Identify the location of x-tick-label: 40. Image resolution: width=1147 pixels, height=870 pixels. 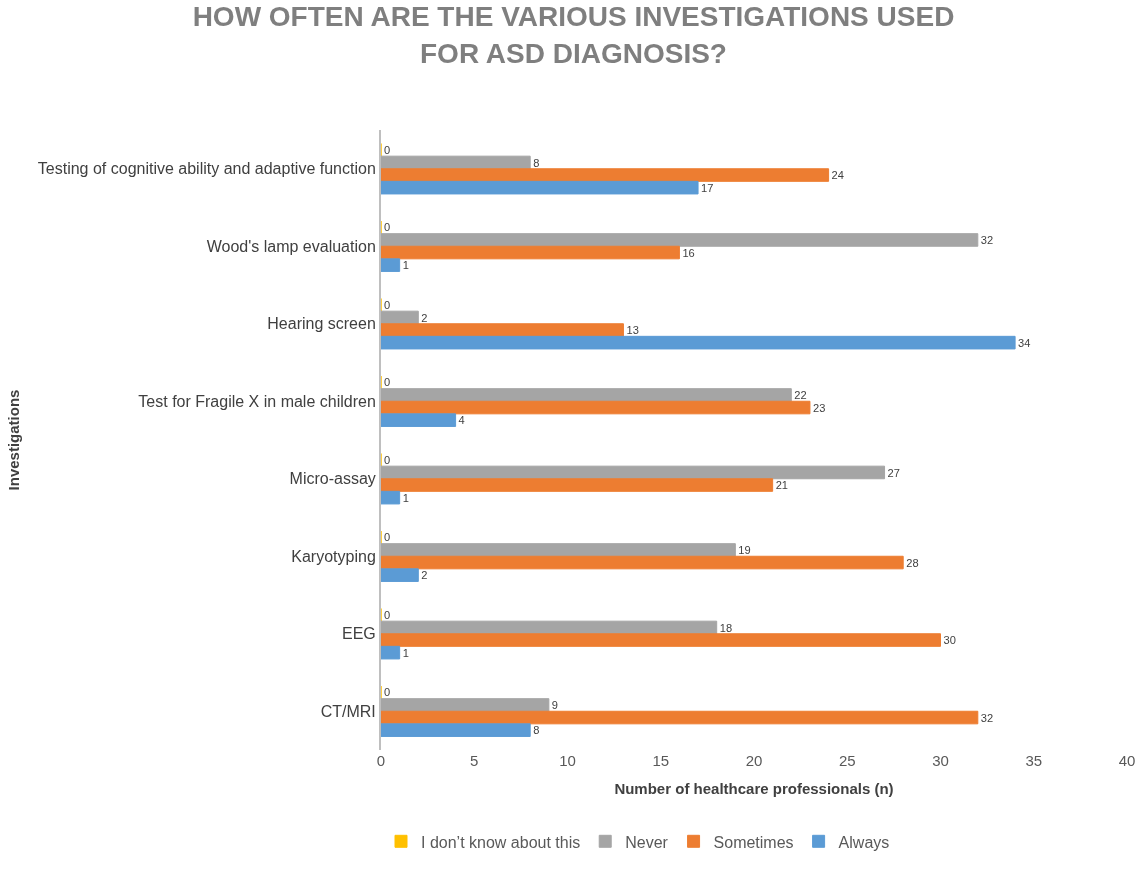
(1127, 760).